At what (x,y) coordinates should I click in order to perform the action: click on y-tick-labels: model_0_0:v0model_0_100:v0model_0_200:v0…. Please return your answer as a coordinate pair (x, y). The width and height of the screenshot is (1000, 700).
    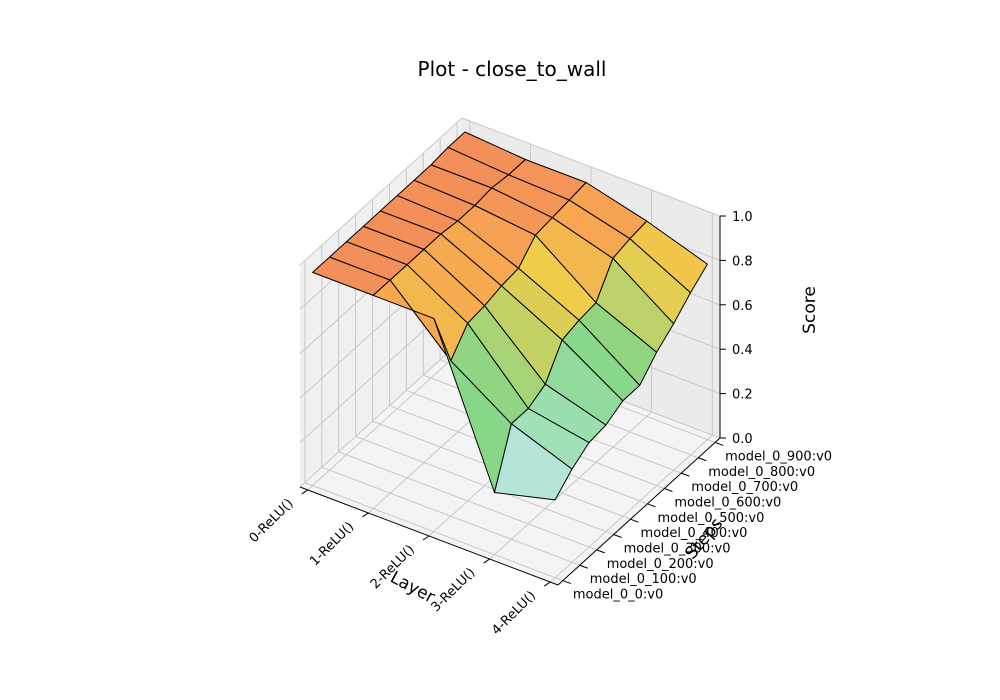
    Looking at the image, I should click on (697, 522).